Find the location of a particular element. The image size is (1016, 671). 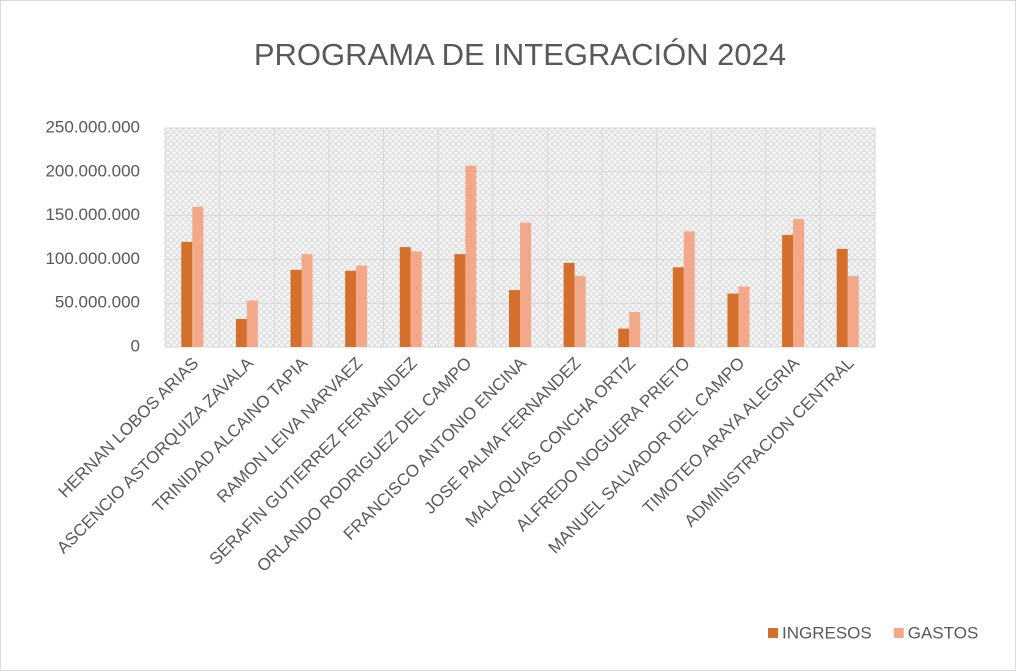

legend-label: GASTOS is located at coordinates (943, 632).